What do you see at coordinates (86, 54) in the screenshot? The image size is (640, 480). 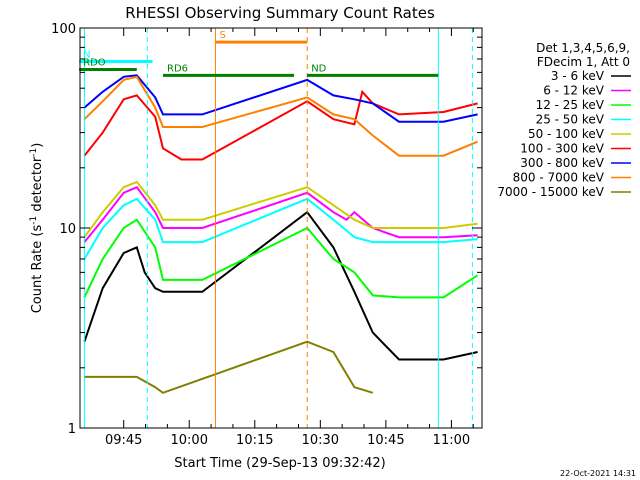 I see `flag-label-n: N` at bounding box center [86, 54].